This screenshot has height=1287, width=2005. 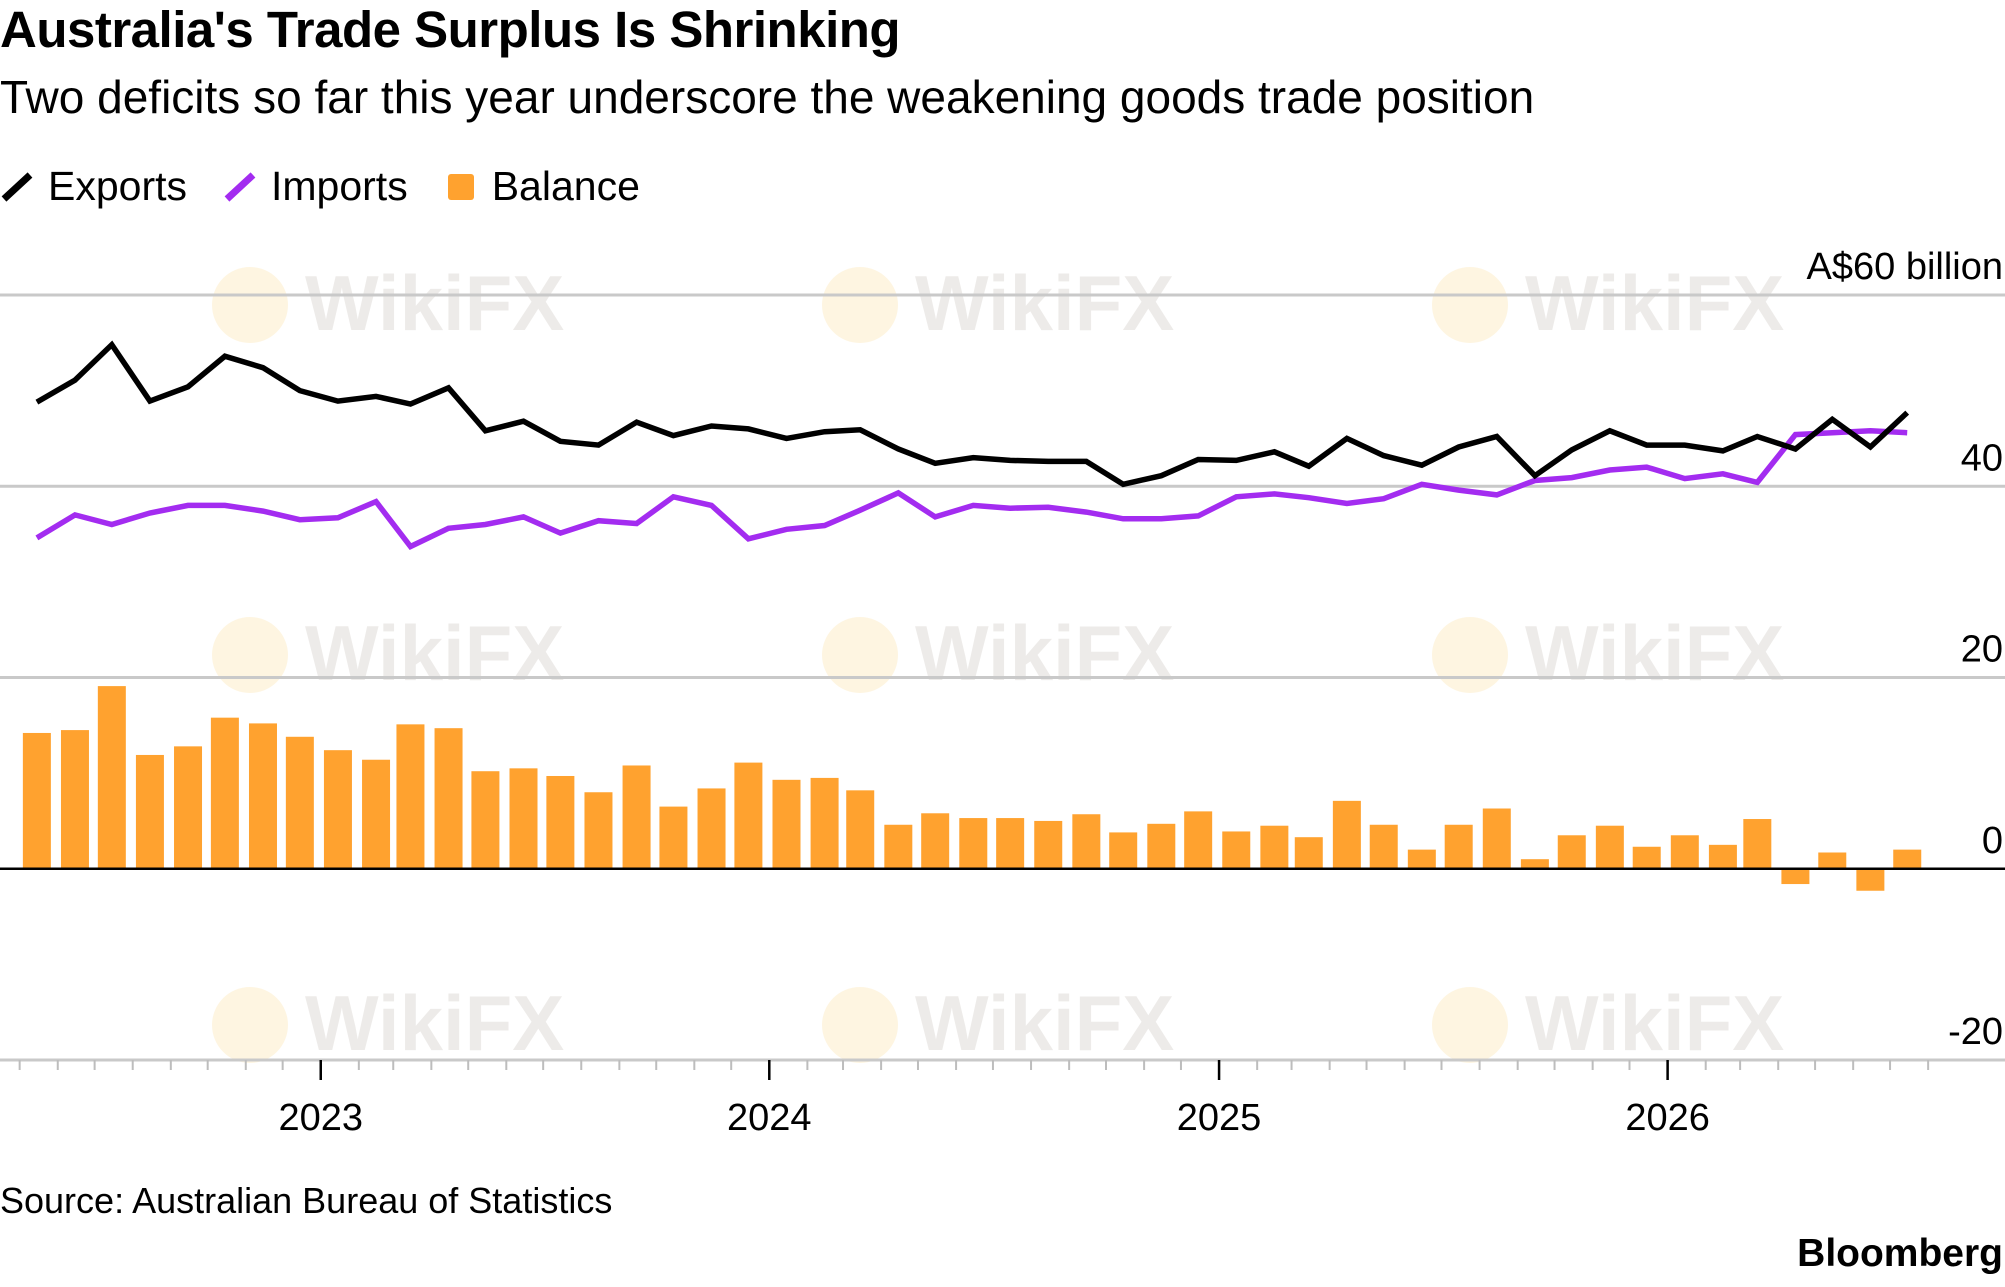 I want to click on source-note: Source: Australian Bureau of Statistics, so click(x=306, y=1200).